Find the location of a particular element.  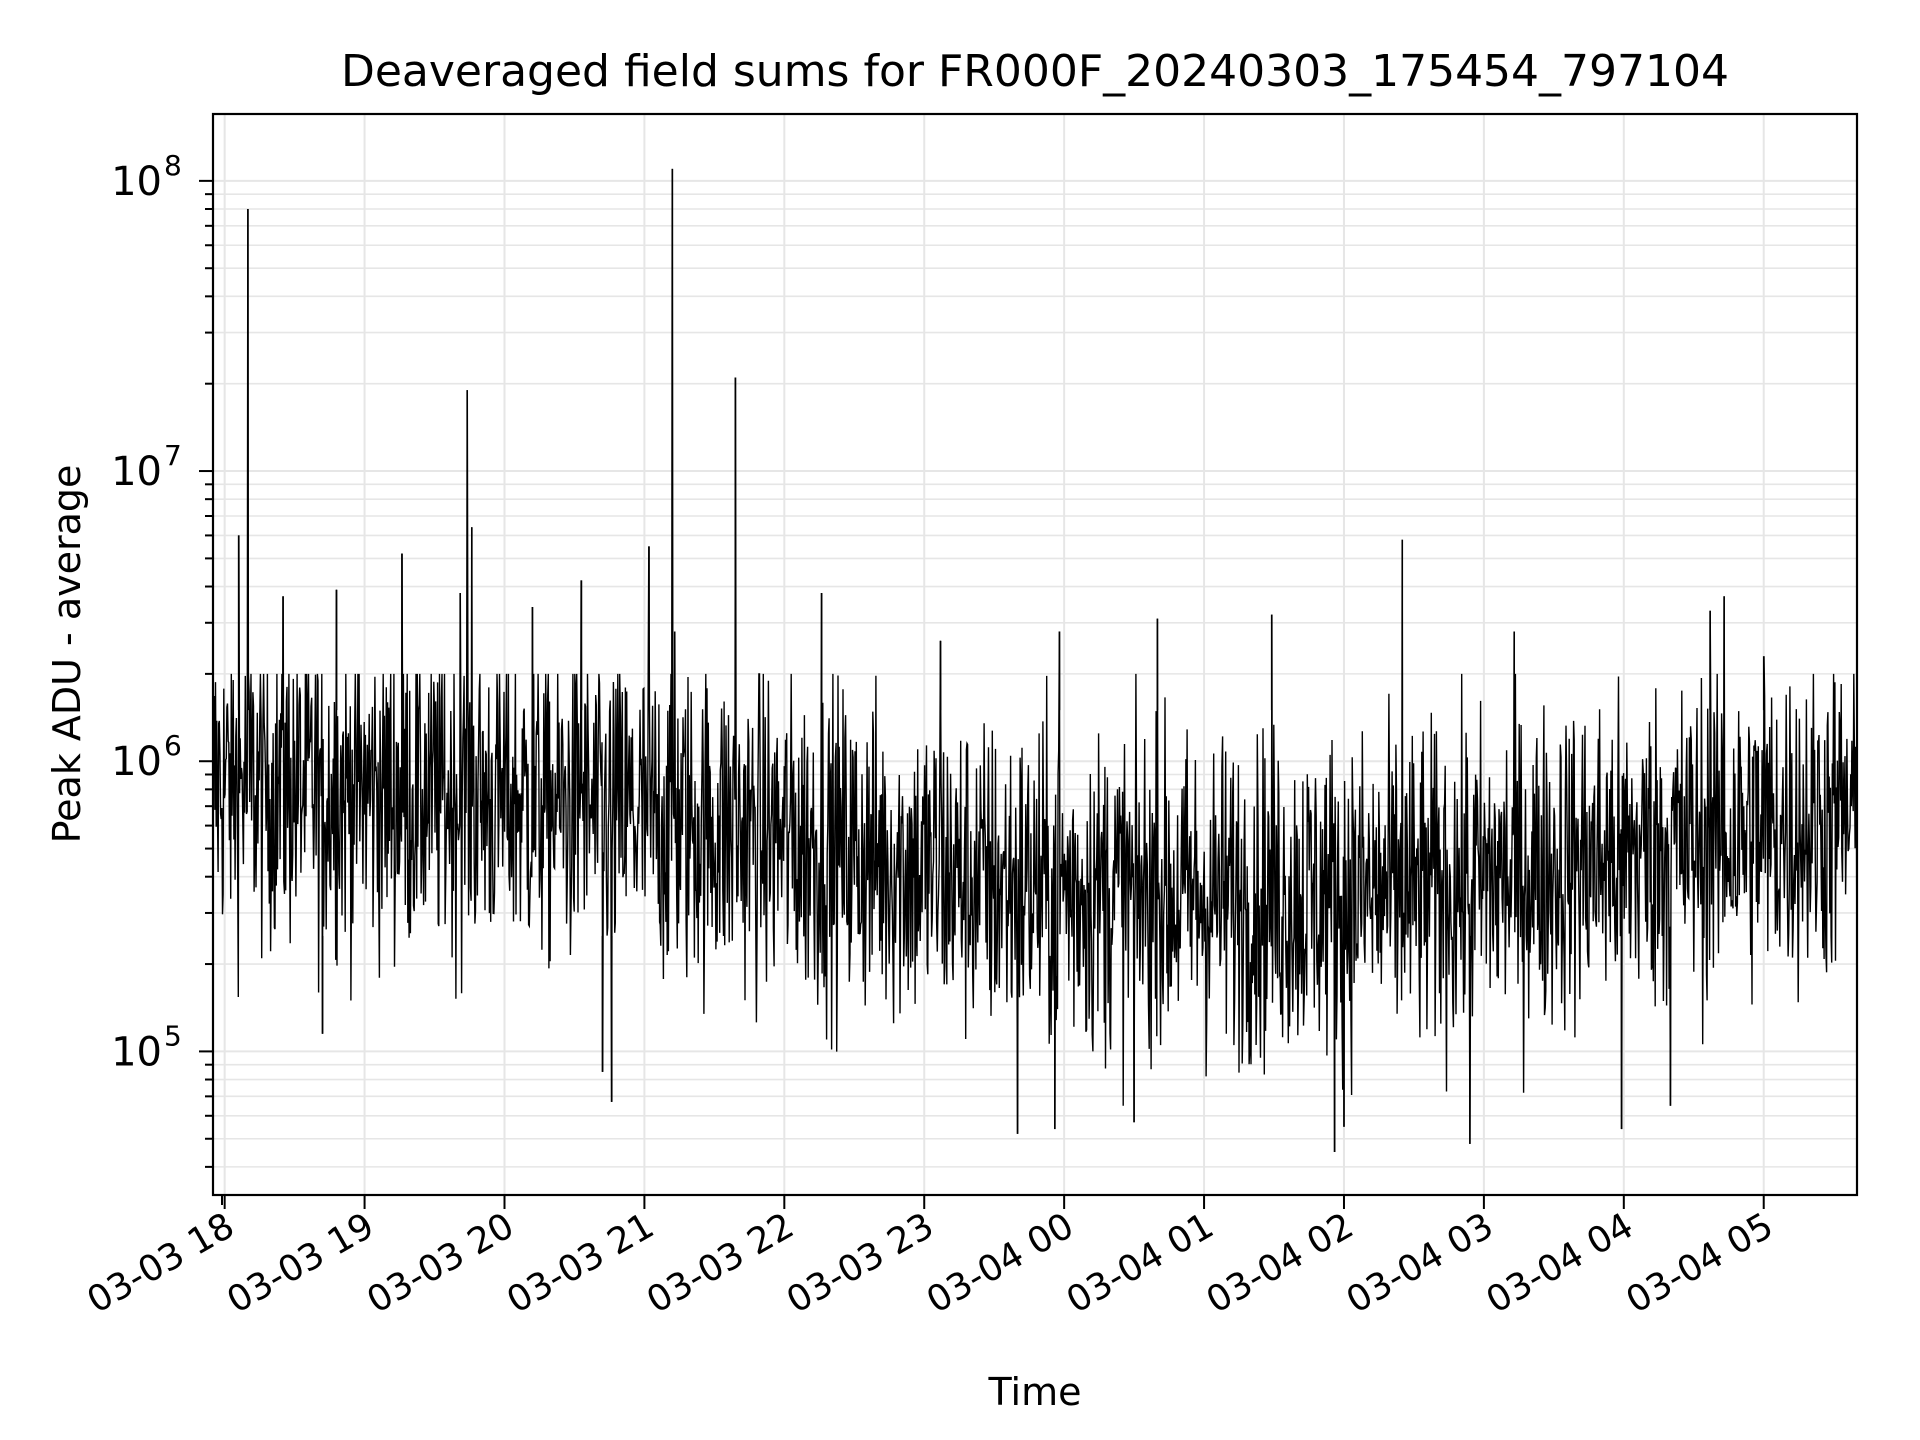

y-tick-exponent: 8 is located at coordinates (173, 165).